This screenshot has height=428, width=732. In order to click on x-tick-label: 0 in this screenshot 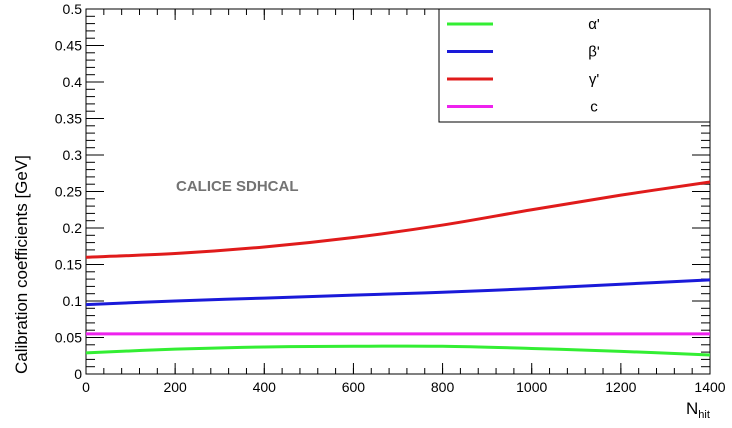, I will do `click(86, 387)`.